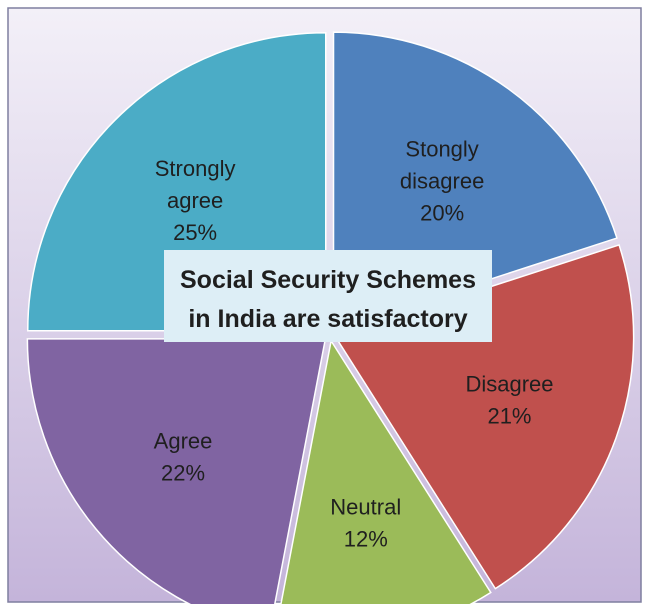 The width and height of the screenshot is (649, 609). I want to click on pie-slice-label-0: Stongly, so click(441, 149).